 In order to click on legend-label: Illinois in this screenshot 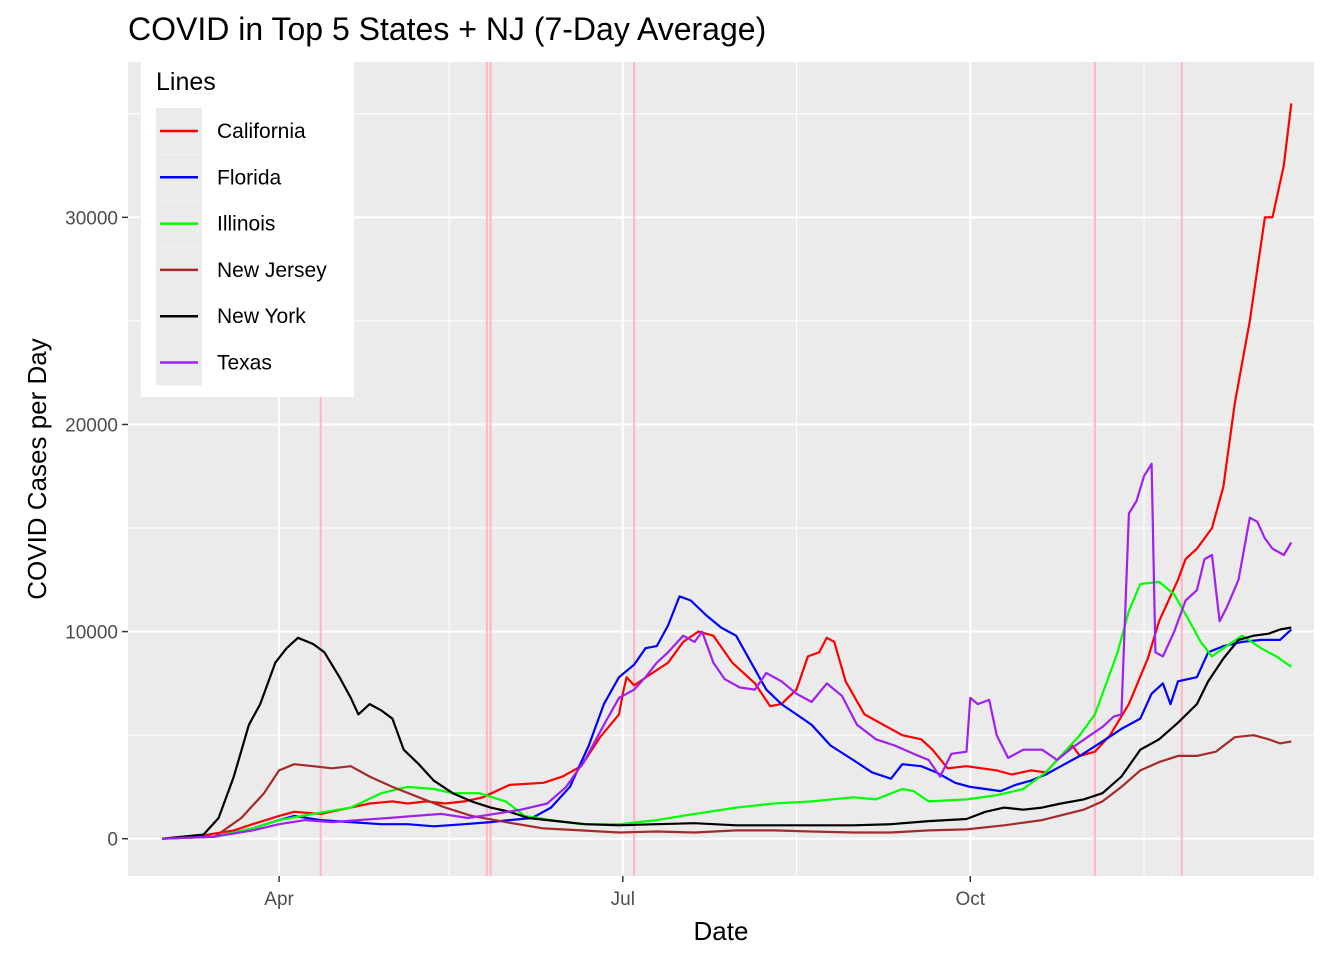, I will do `click(246, 224)`.